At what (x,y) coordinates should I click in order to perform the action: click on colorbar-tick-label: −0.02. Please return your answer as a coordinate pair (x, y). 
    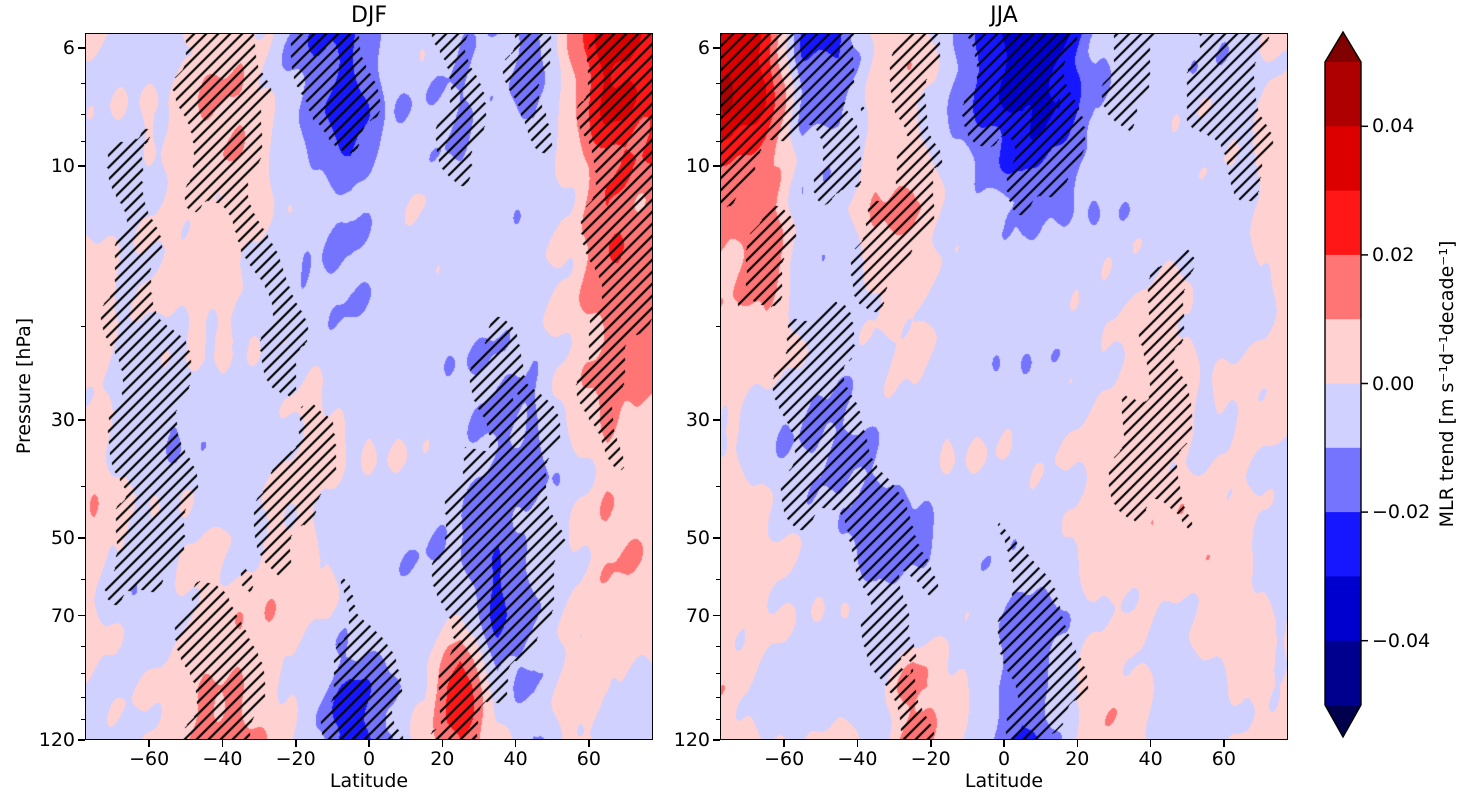
    Looking at the image, I should click on (1401, 512).